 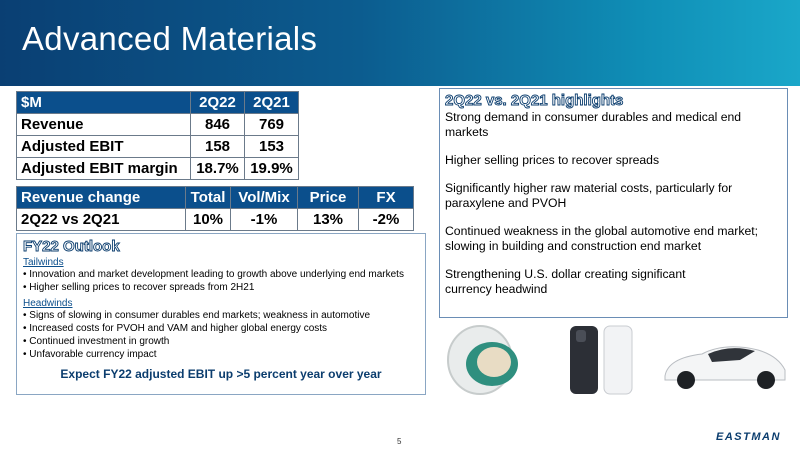 What do you see at coordinates (217, 168) in the screenshot?
I see `cell: 18.7%` at bounding box center [217, 168].